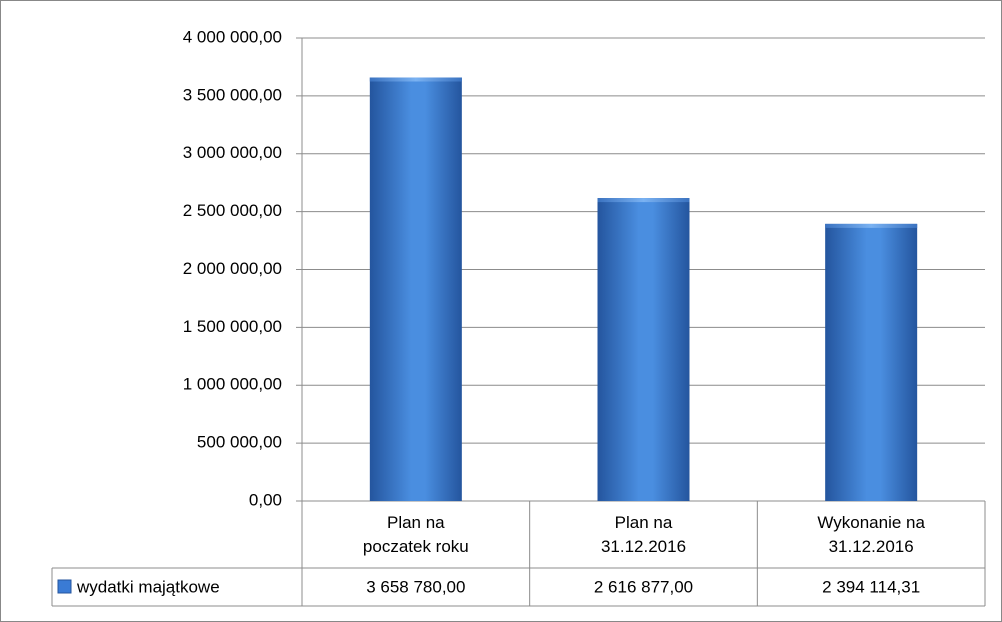 The height and width of the screenshot is (622, 1002). Describe the element at coordinates (232, 36) in the screenshot. I see `y-tick-label: 4 000 000,00` at that location.